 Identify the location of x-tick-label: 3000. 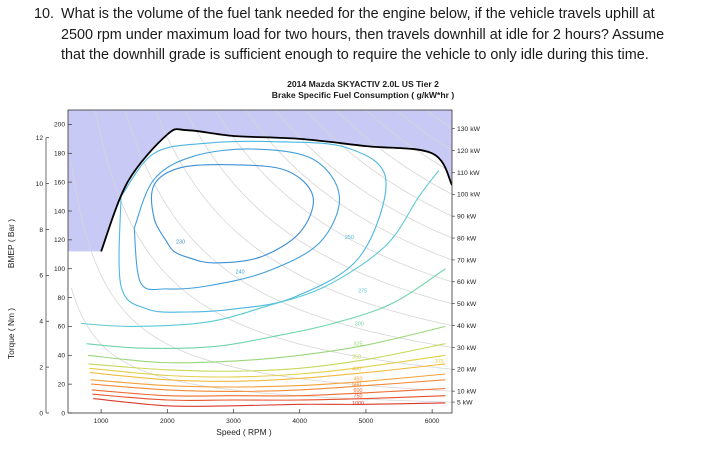
(233, 421).